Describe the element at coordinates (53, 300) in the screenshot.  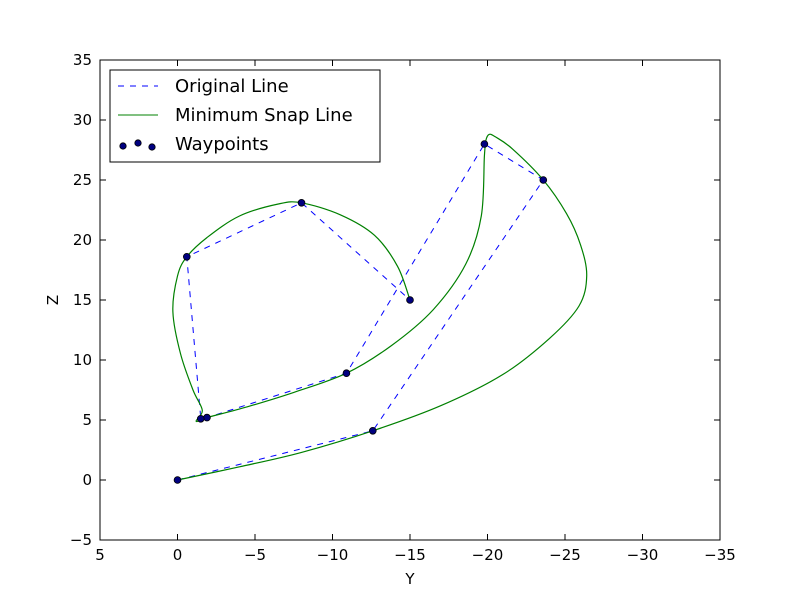
I see `y-axis-label: Z` at that location.